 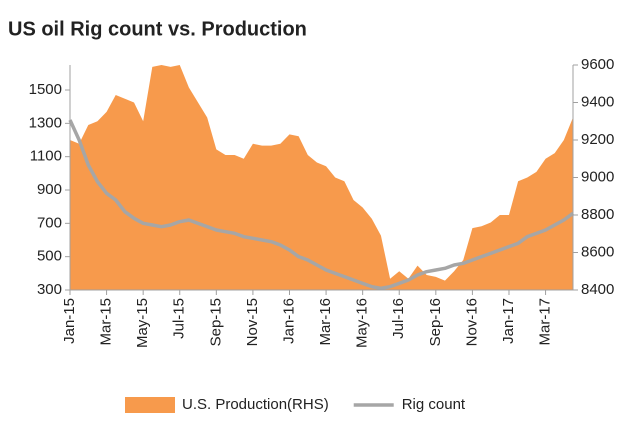 I want to click on y-tick-label: 700, so click(x=49, y=222).